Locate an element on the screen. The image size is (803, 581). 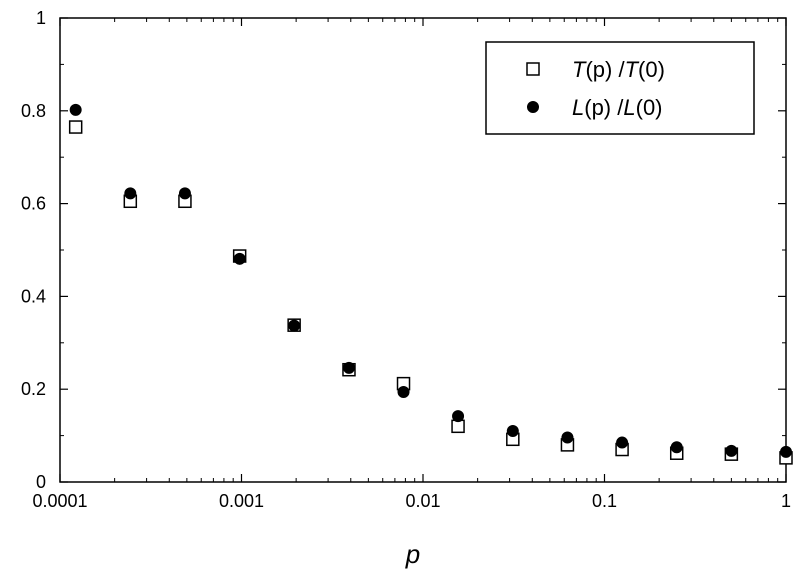
legend-box is located at coordinates (620, 88).